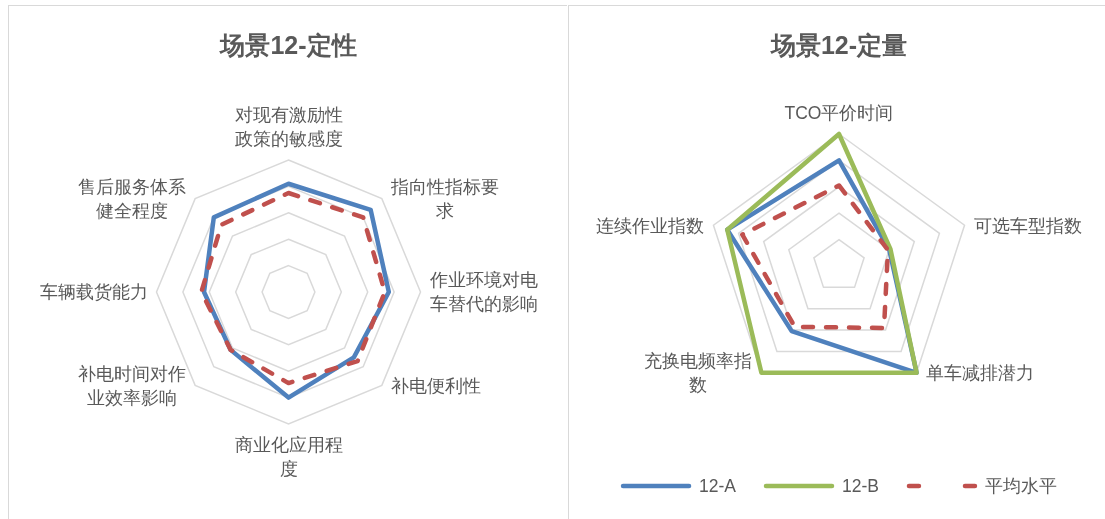 The width and height of the screenshot is (1105, 519). Describe the element at coordinates (483, 292) in the screenshot. I see `category-label: 作业环境对电车替代的影响` at that location.